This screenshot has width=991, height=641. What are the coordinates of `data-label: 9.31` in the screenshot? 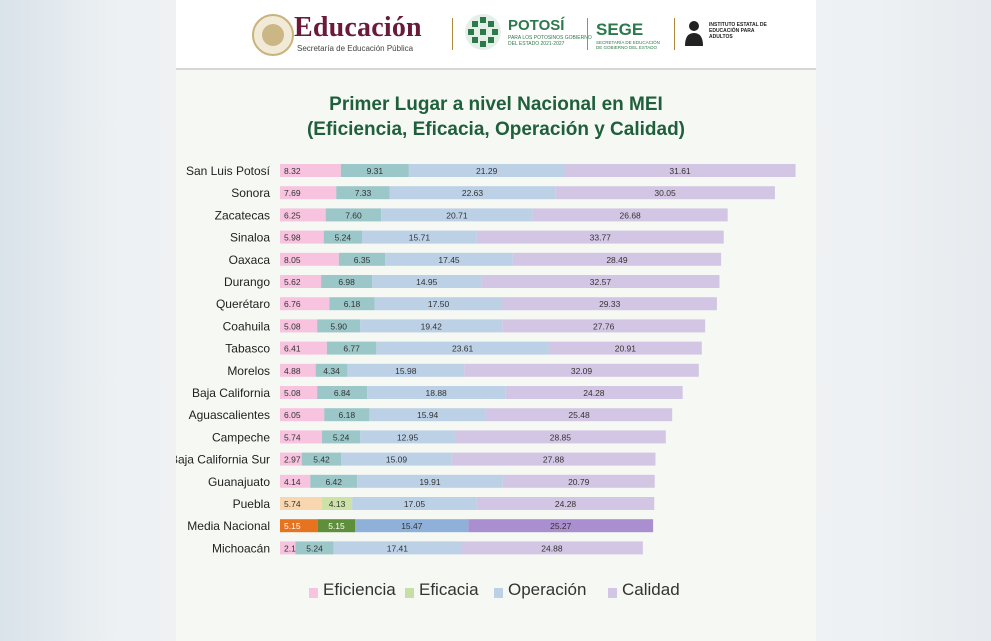 It's located at (375, 171).